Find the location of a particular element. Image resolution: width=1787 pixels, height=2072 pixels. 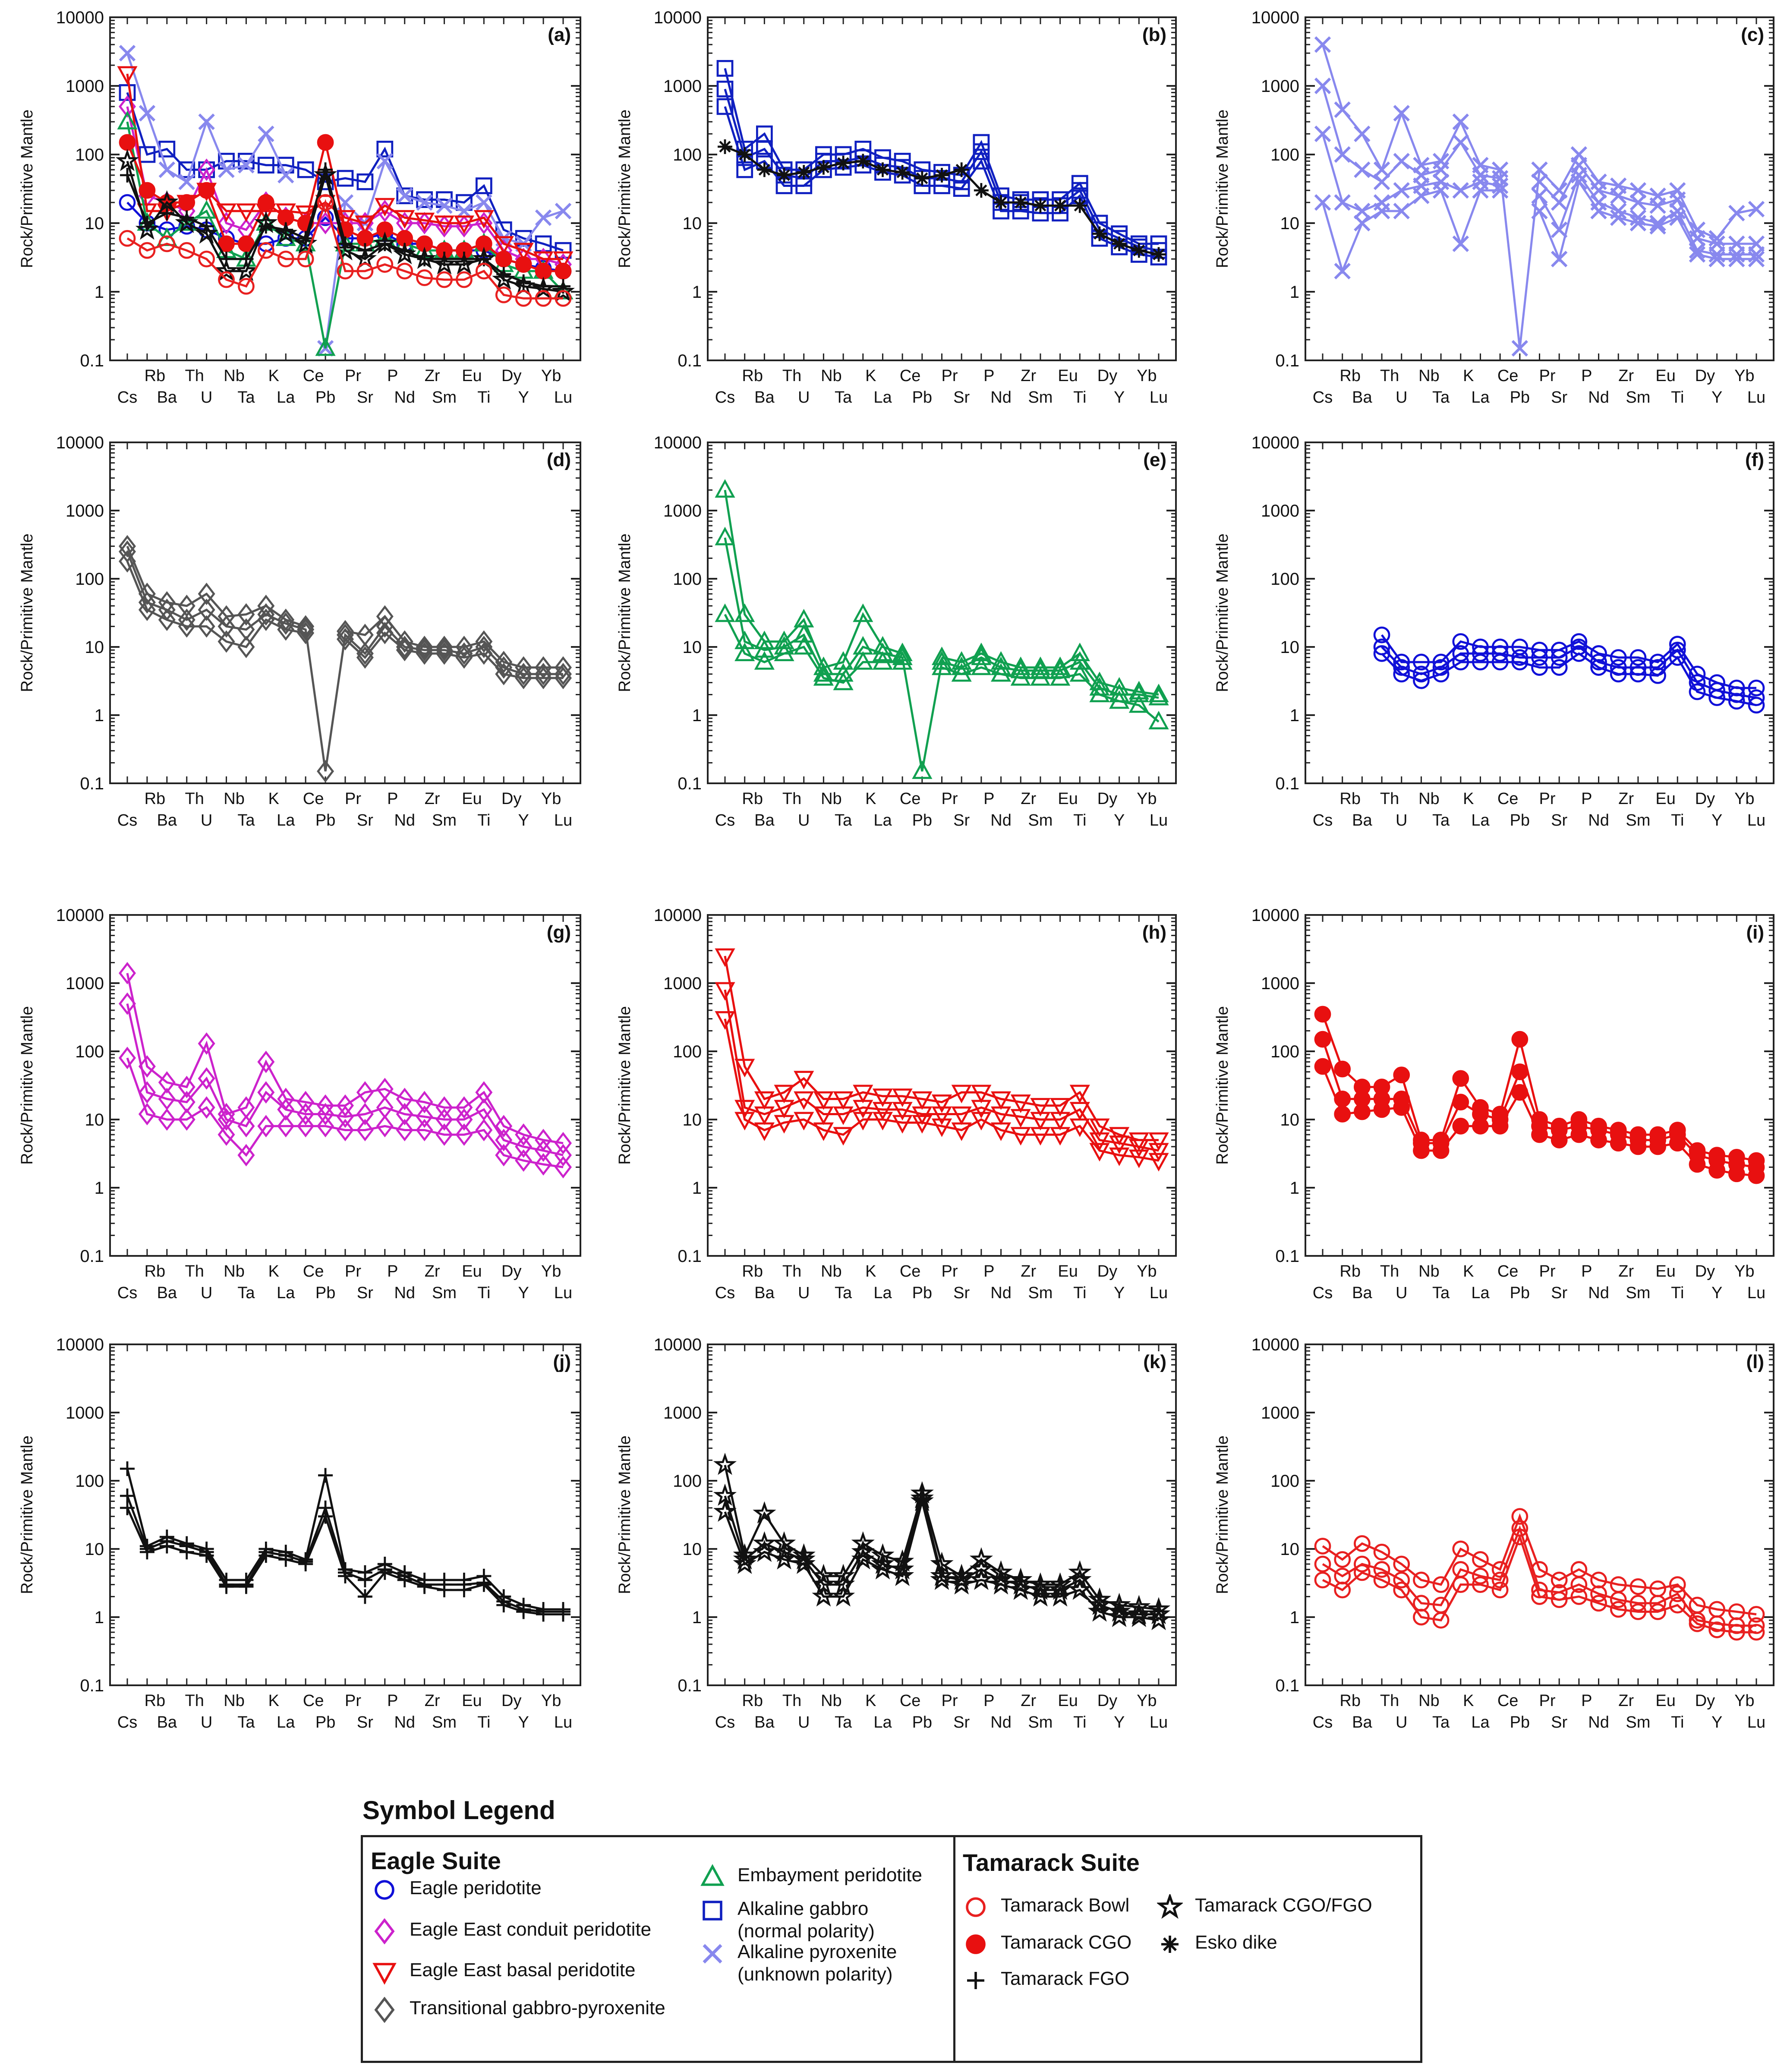

legend-label: Alkaline gabbro (normal polarity) is located at coordinates (806, 1920).